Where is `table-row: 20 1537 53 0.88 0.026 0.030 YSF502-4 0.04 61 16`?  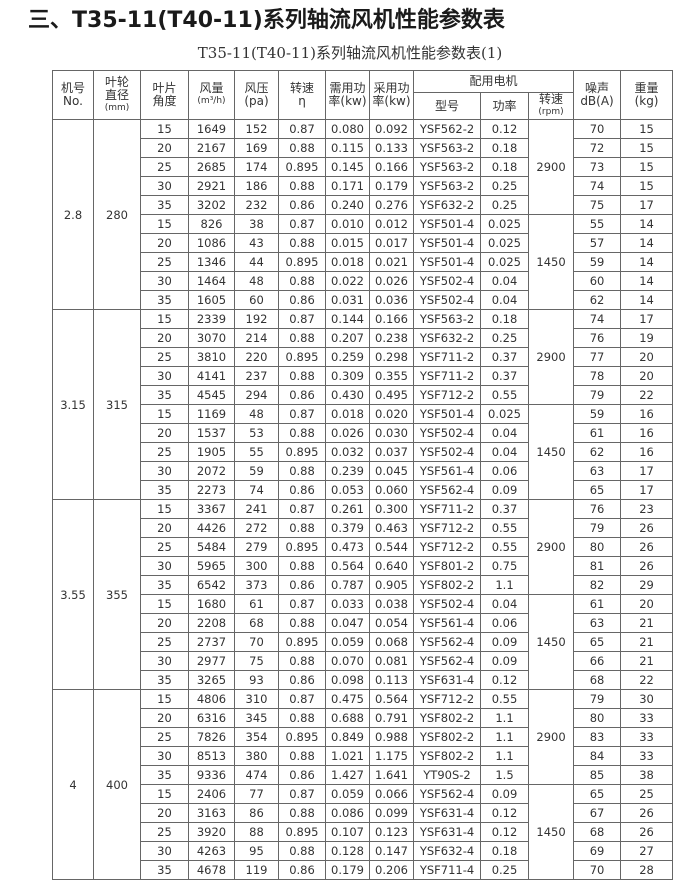
table-row: 20 1537 53 0.88 0.026 0.030 YSF502-4 0.04 61 16 is located at coordinates (363, 433).